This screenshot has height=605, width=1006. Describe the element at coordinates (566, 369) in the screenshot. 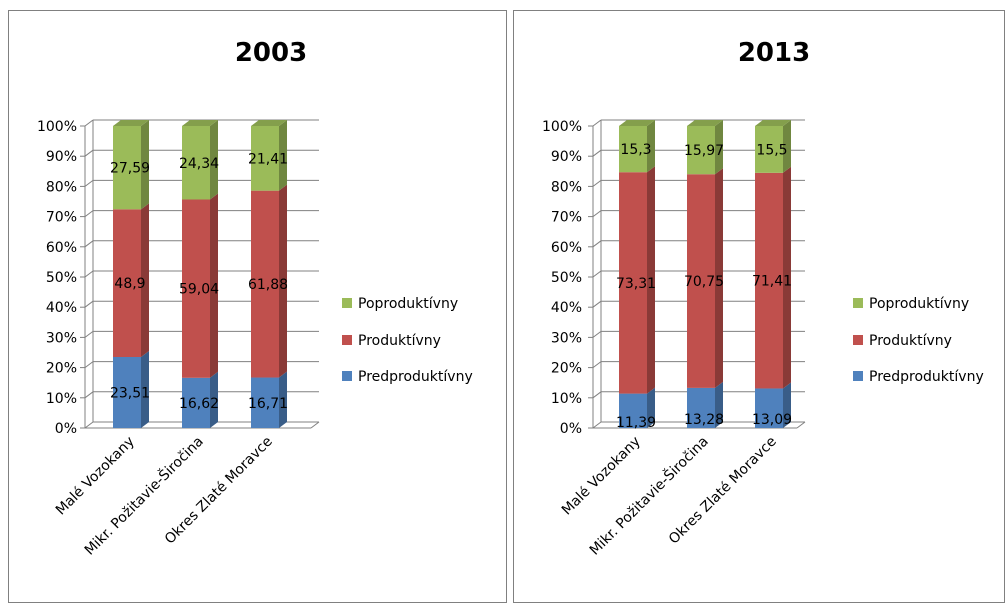

I see `y-tick-label: 20%` at that location.